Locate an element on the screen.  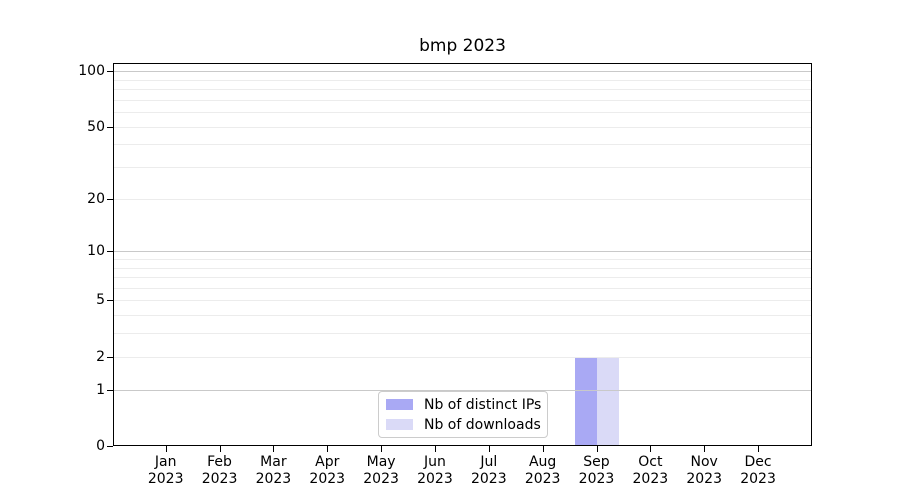
x-tick-label-jul-2023: Jul 2023 is located at coordinates (488, 470).